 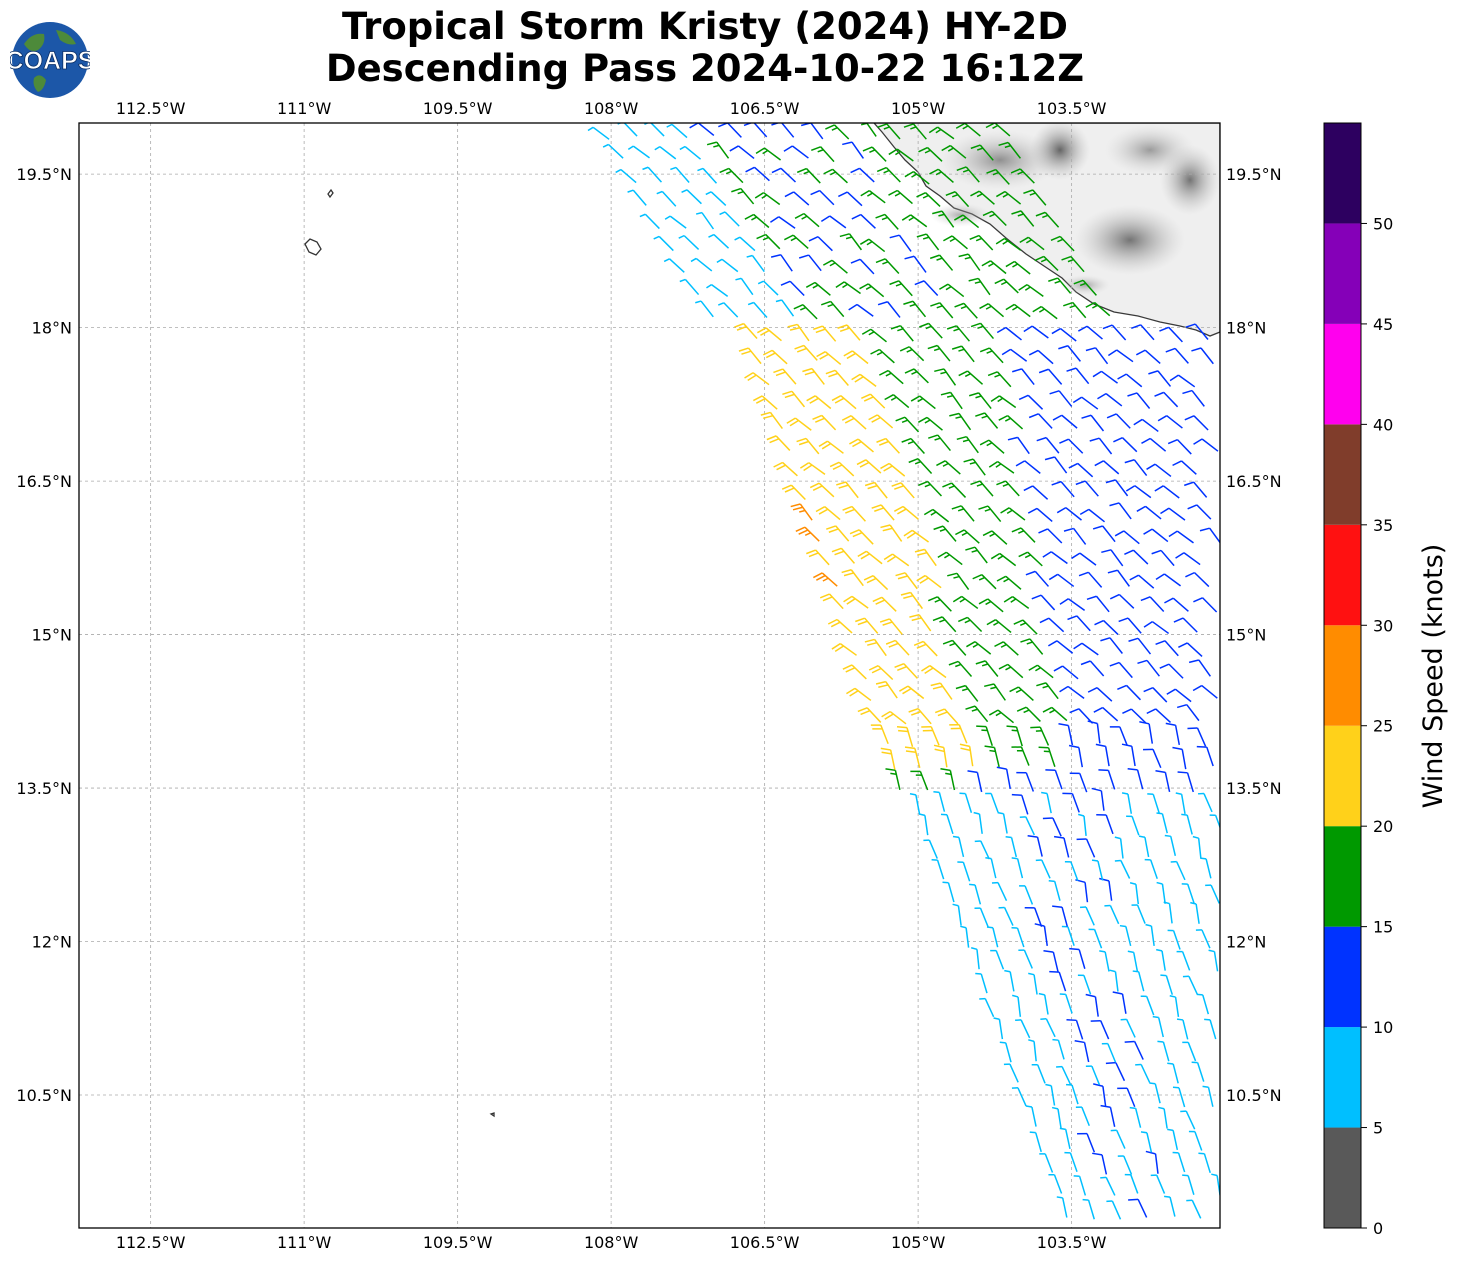 I want to click on colorbar-tick-label-30: 30, so click(x=1383, y=625).